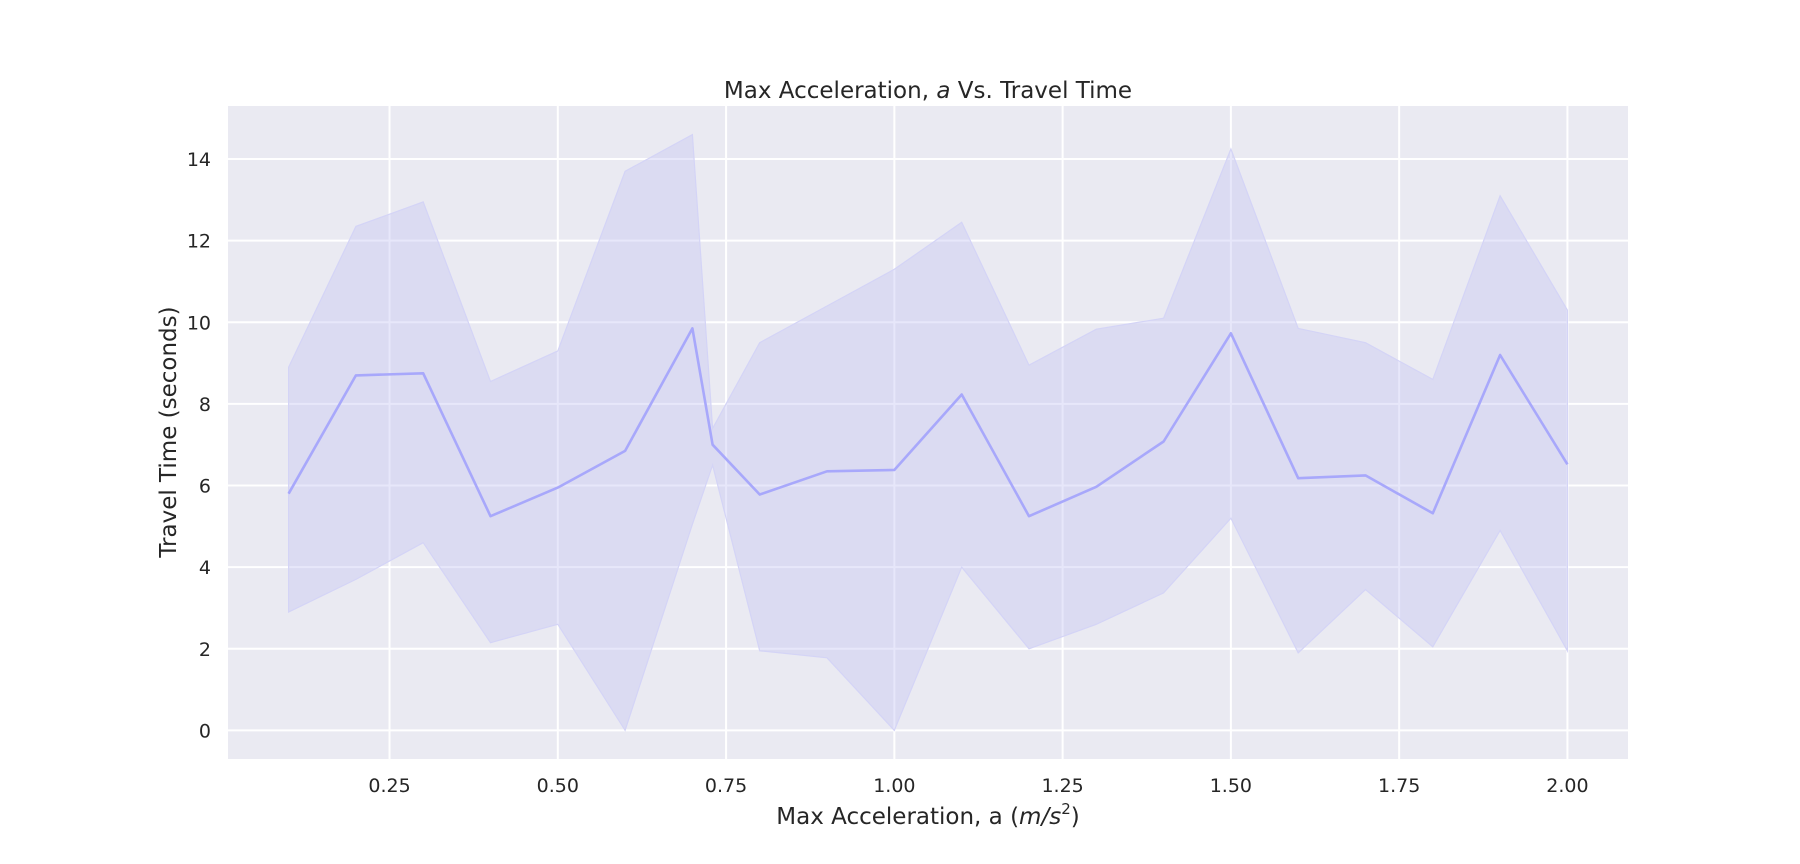 This screenshot has height=864, width=1800. Describe the element at coordinates (389, 786) in the screenshot. I see `x-tick-label: 0.25` at that location.